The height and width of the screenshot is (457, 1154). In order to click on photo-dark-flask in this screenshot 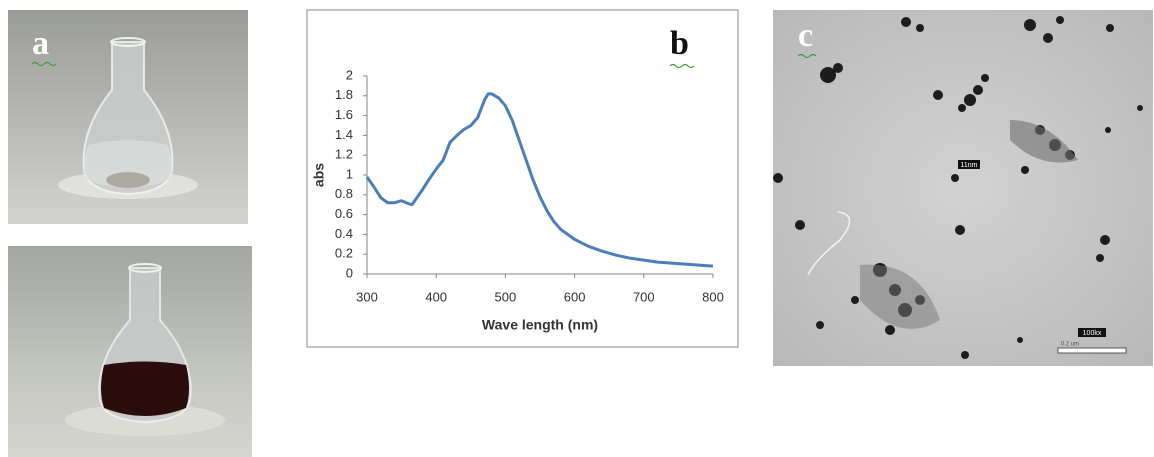, I will do `click(130, 351)`.